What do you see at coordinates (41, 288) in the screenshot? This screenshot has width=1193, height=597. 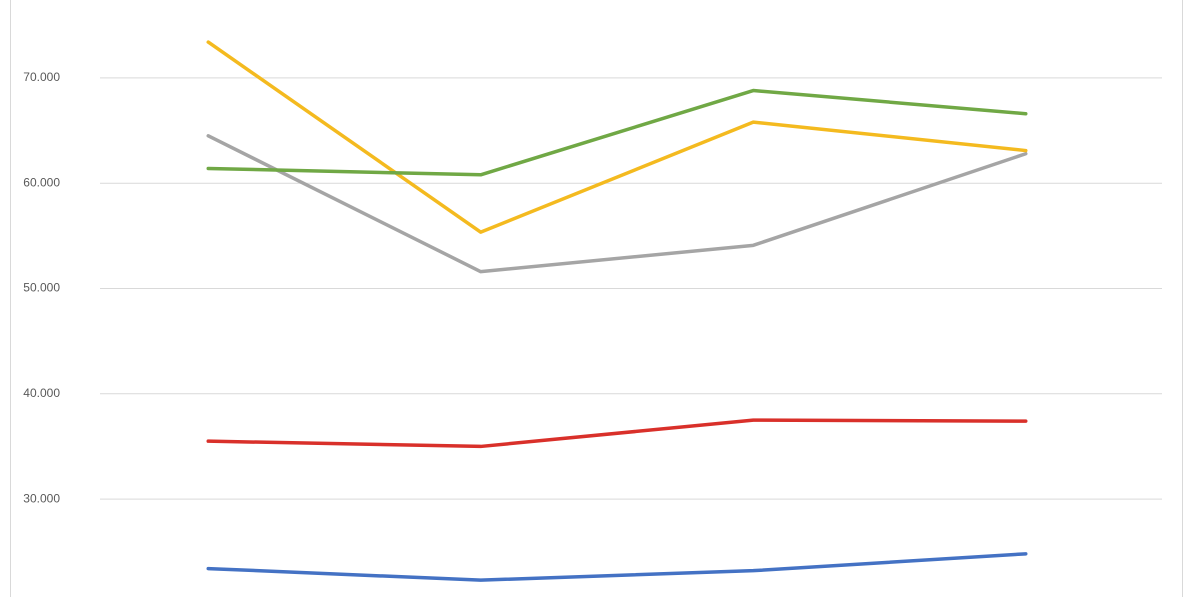 I see `y-tick-label: 50.000` at bounding box center [41, 288].